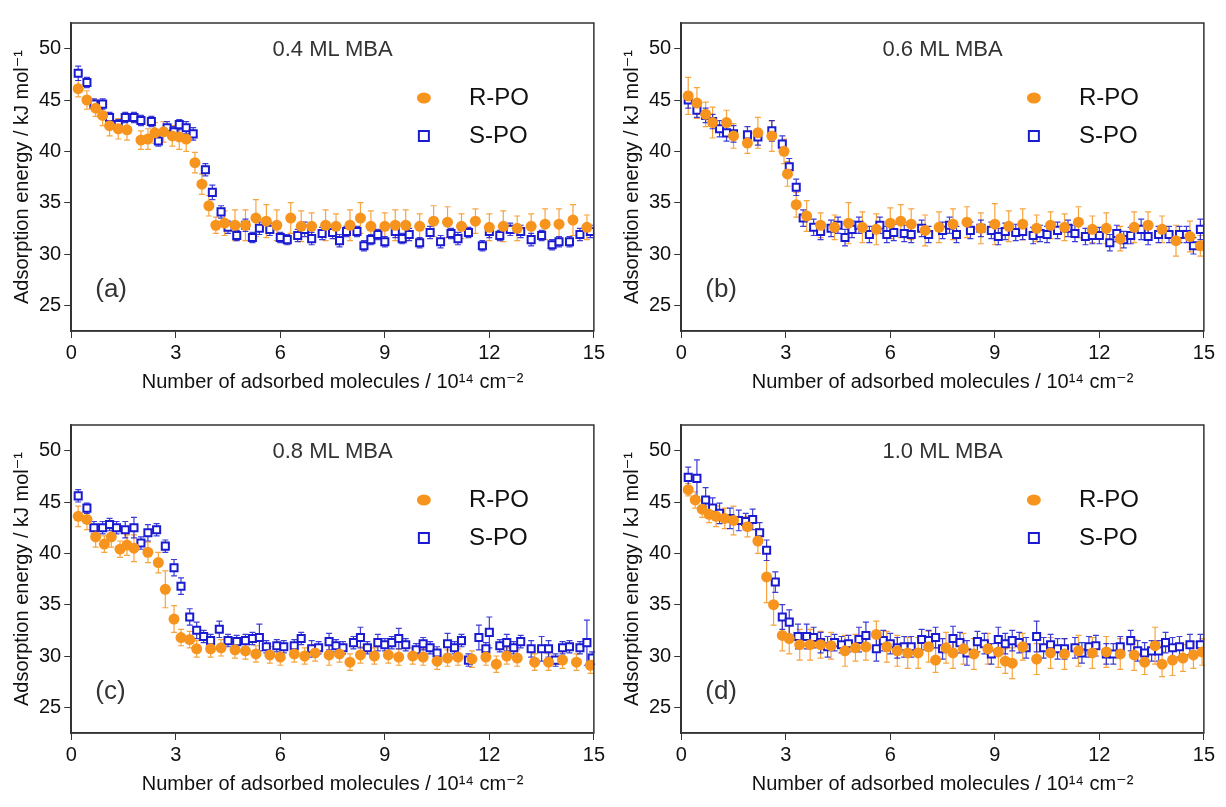 The width and height of the screenshot is (1226, 807). Describe the element at coordinates (332, 451) in the screenshot. I see `text: 0.8 ML MBA` at that location.